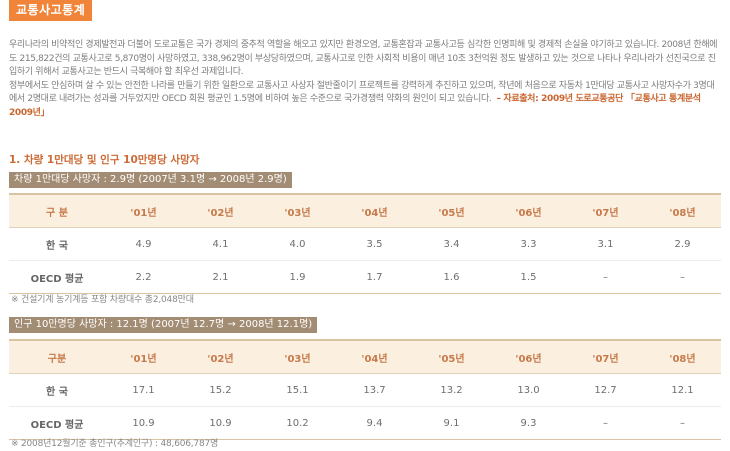  What do you see at coordinates (220, 244) in the screenshot?
I see `table-cell: 4.1` at bounding box center [220, 244].